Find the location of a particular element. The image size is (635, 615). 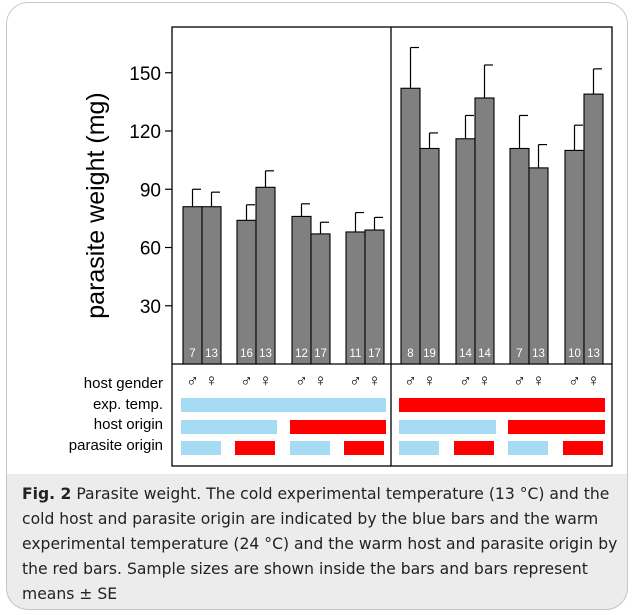

row-label: parasite origin is located at coordinates (116, 445).